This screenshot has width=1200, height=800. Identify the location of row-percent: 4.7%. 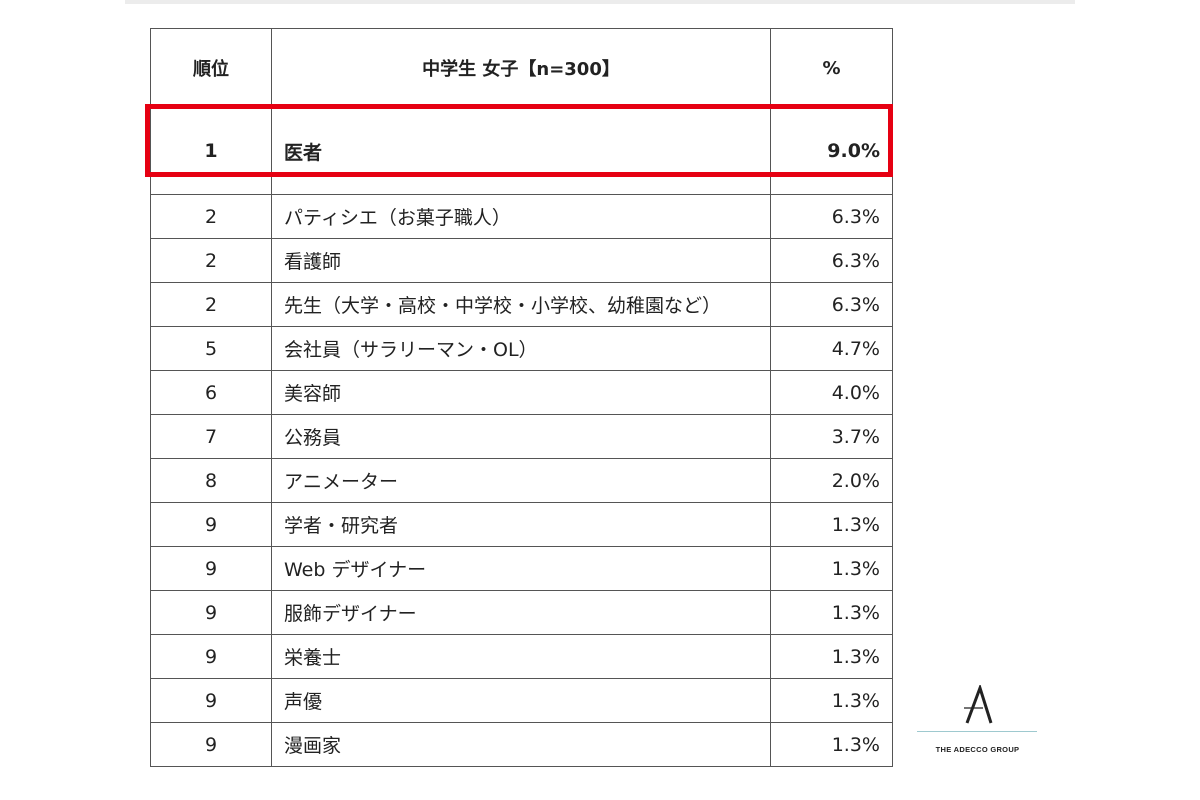
(831, 348).